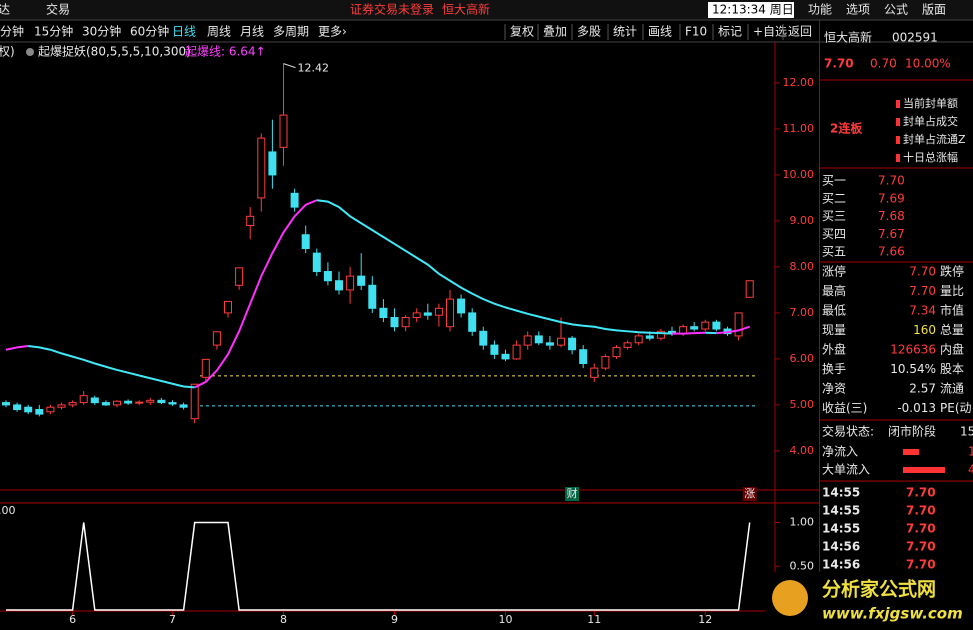  I want to click on stat-label: 市值, so click(952, 310).